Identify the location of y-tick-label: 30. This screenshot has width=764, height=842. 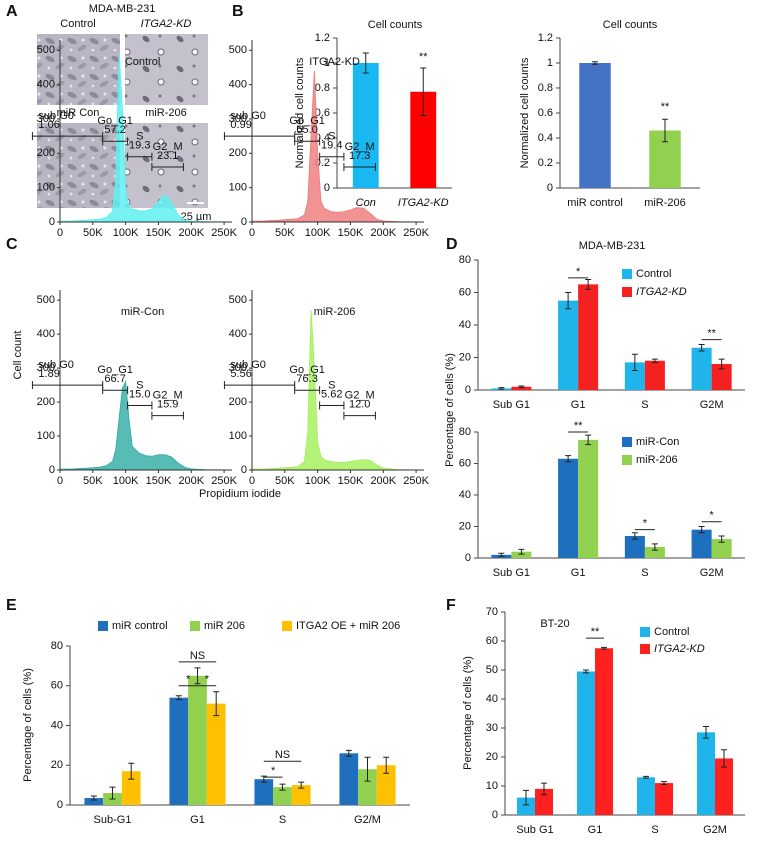
(492, 728).